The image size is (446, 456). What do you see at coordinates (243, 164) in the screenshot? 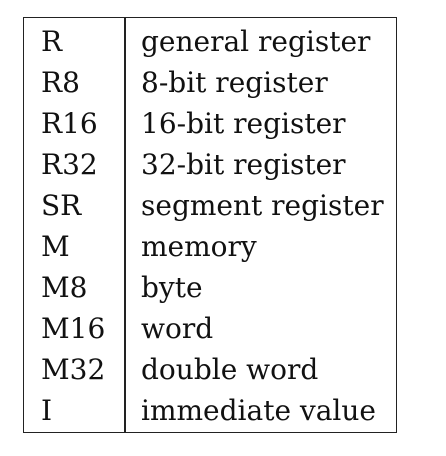
I see `description-cell: 32-bit register` at bounding box center [243, 164].